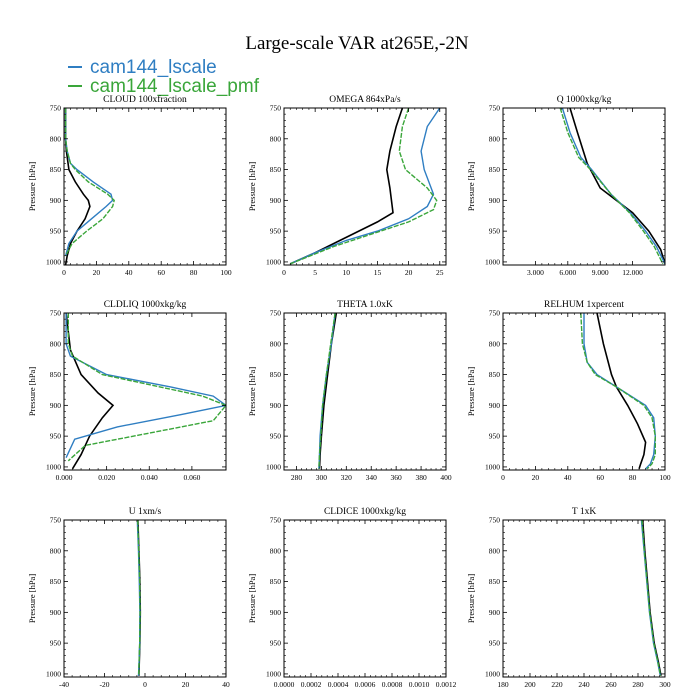  What do you see at coordinates (503, 684) in the screenshot?
I see `x-tick-label: 180` at bounding box center [503, 684].